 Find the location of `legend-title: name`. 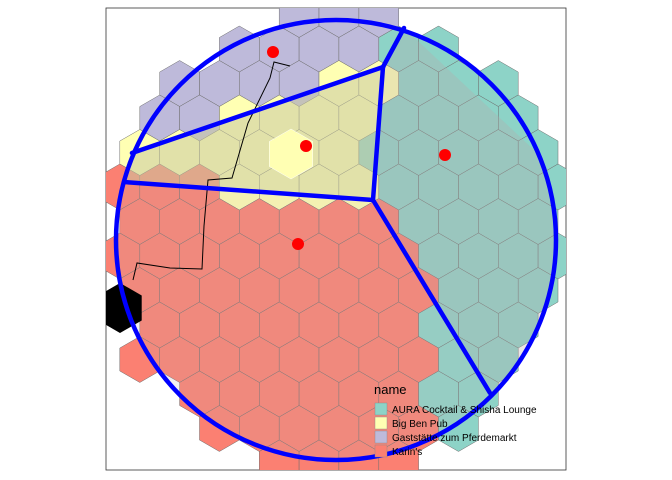

legend-title: name is located at coordinates (390, 389).